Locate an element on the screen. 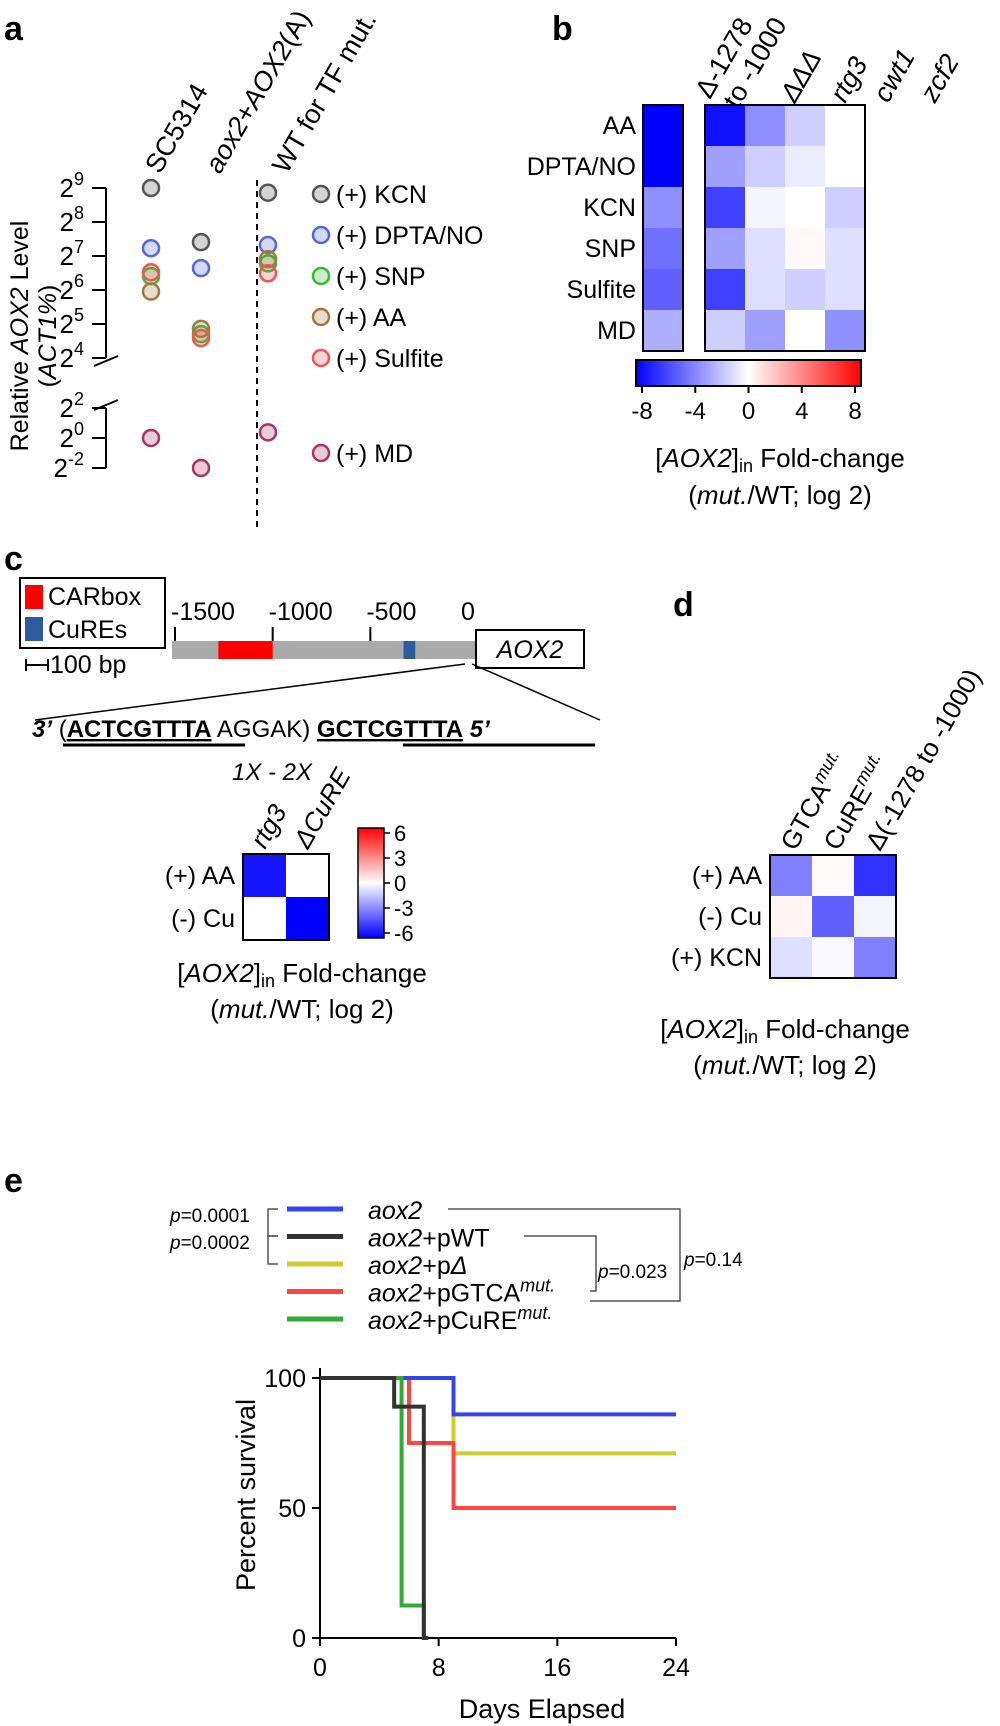  panel-b-row-label-5: MD is located at coordinates (616, 331).